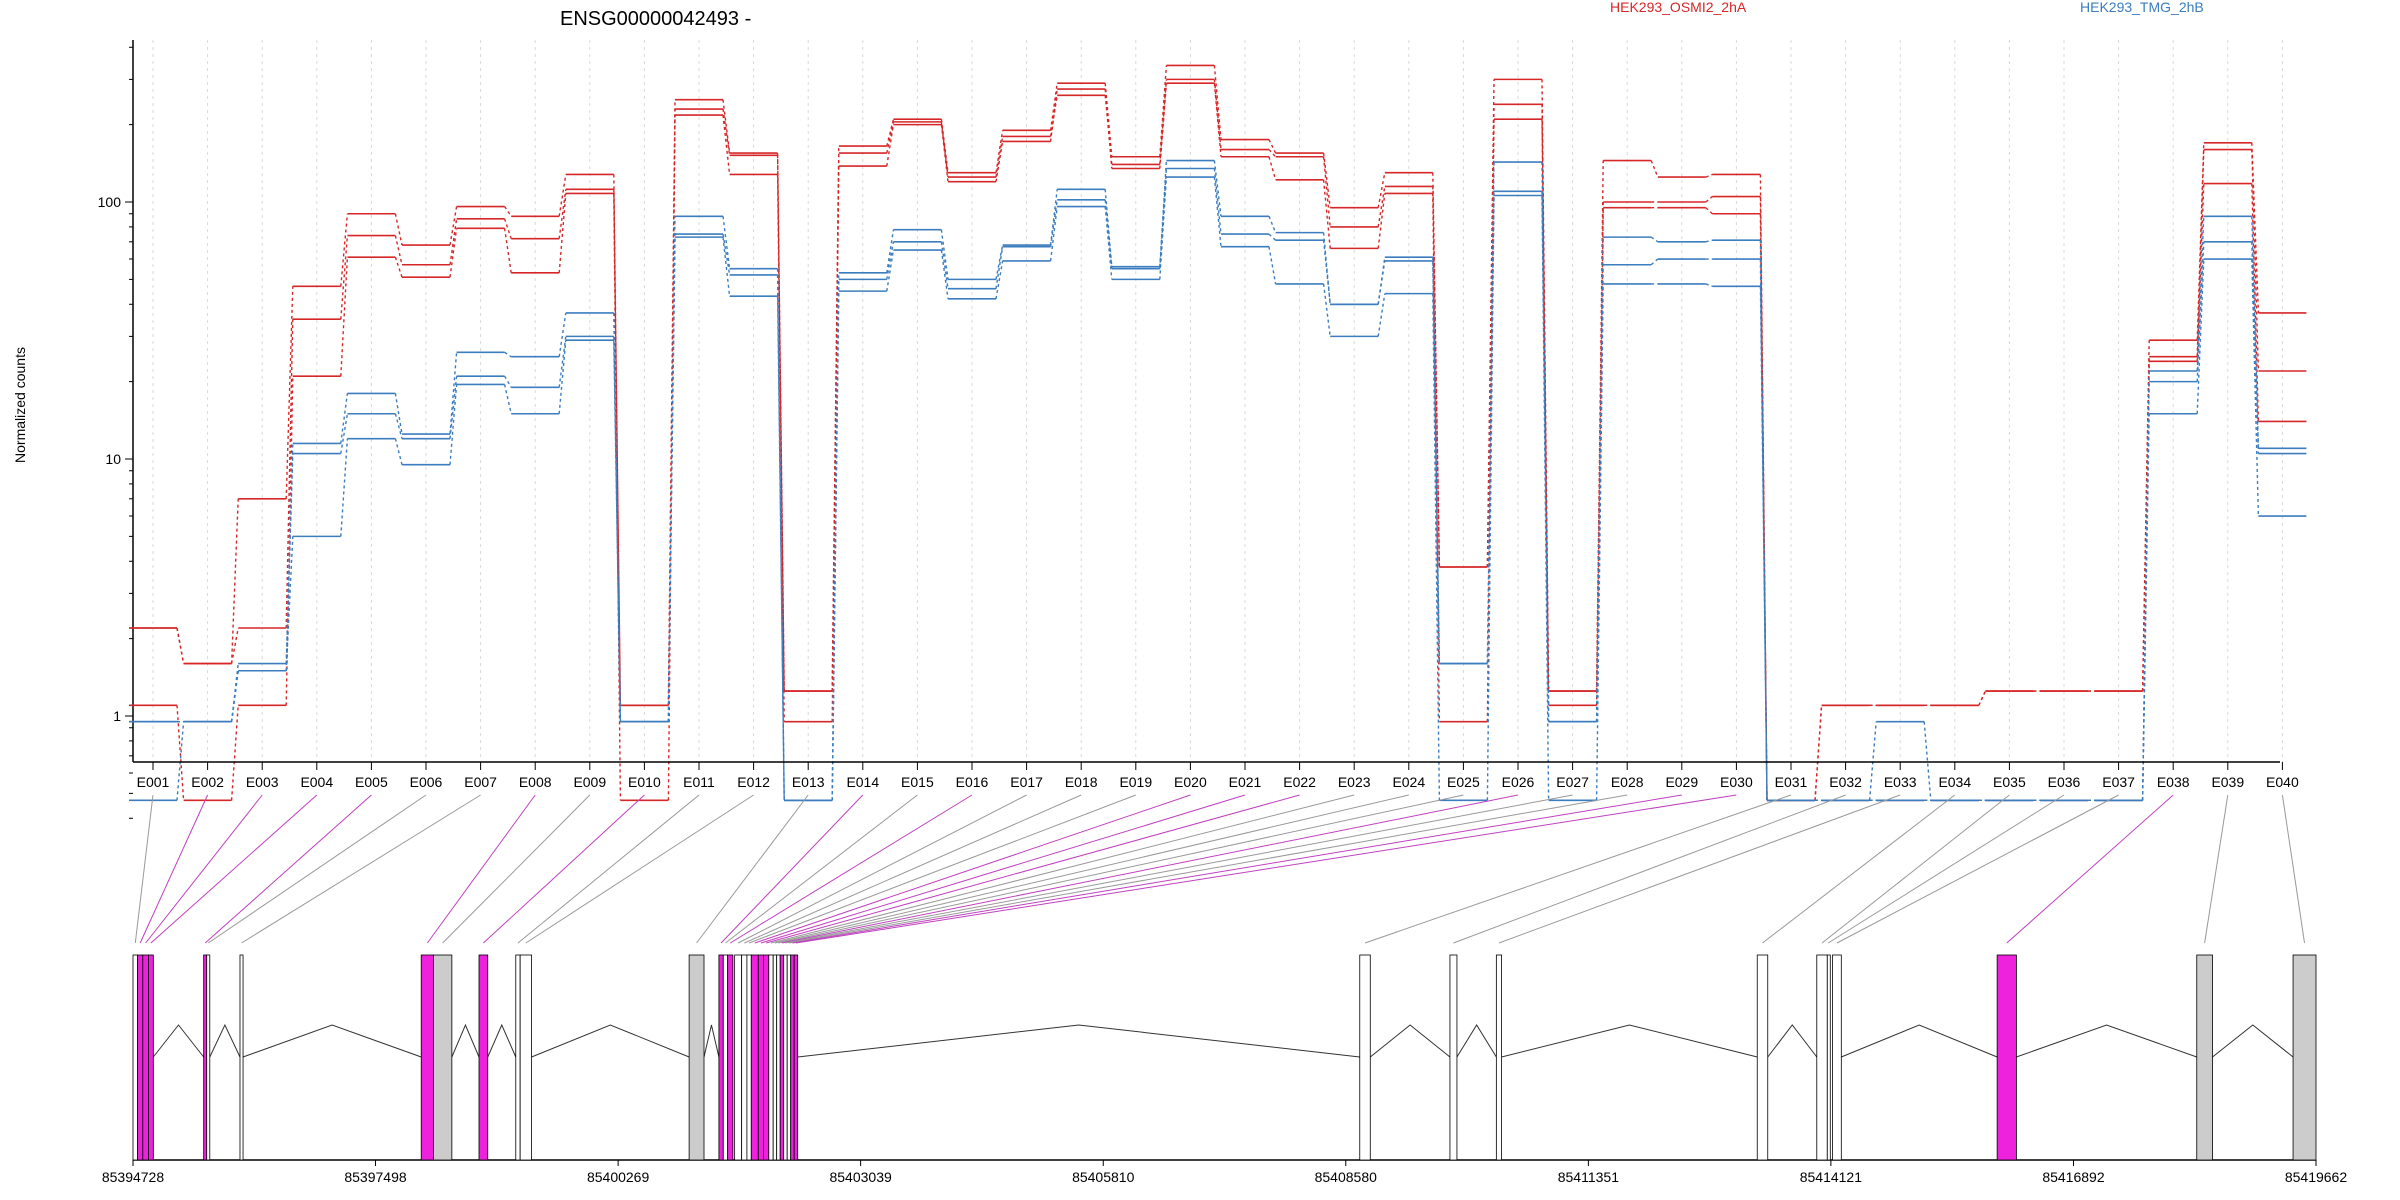 This screenshot has height=1200, width=2400. What do you see at coordinates (753, 782) in the screenshot?
I see `x-tick-label: E012` at bounding box center [753, 782].